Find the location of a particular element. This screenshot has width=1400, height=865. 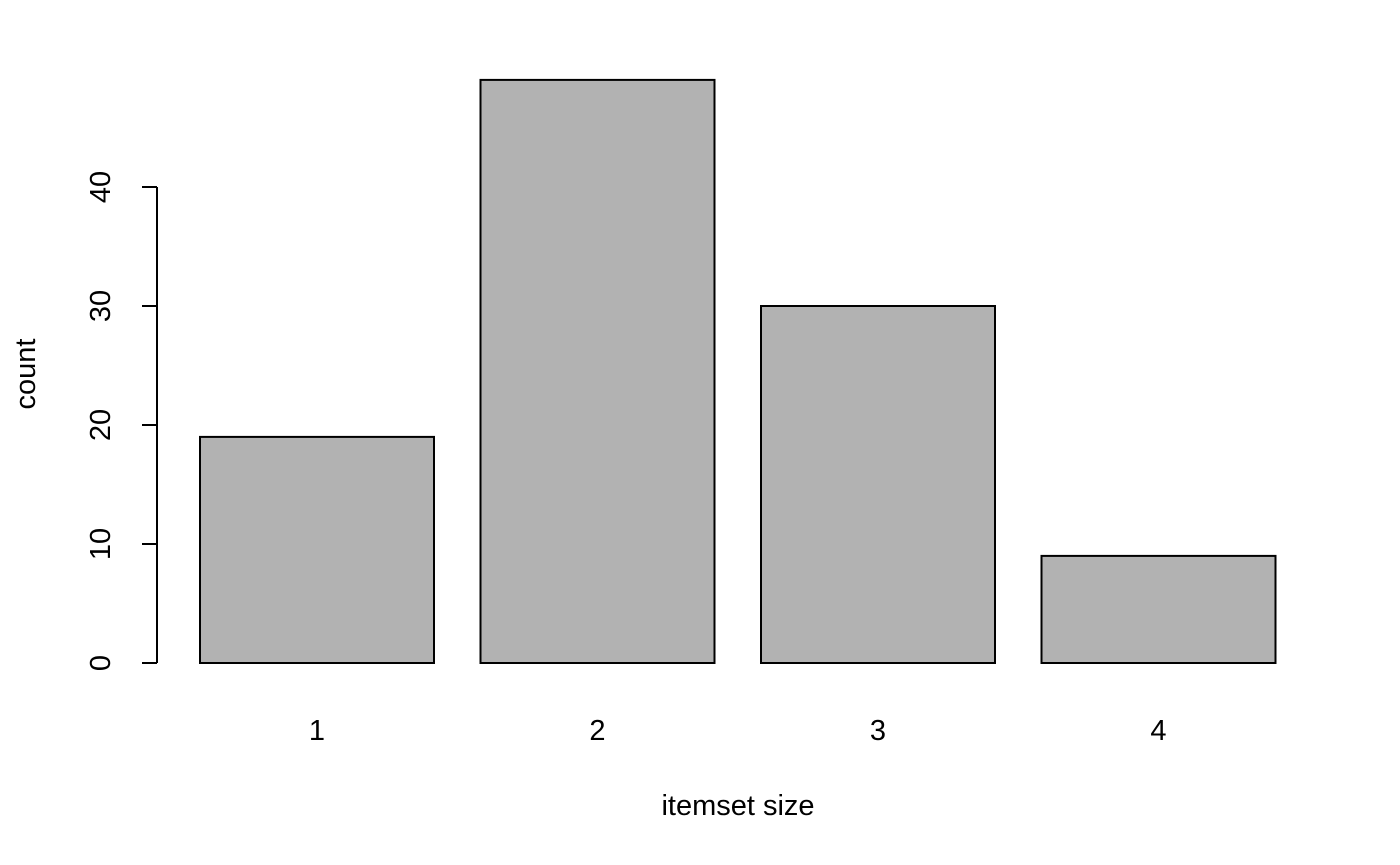

y-axis: 0 10 20 30 40 is located at coordinates (121, 421).